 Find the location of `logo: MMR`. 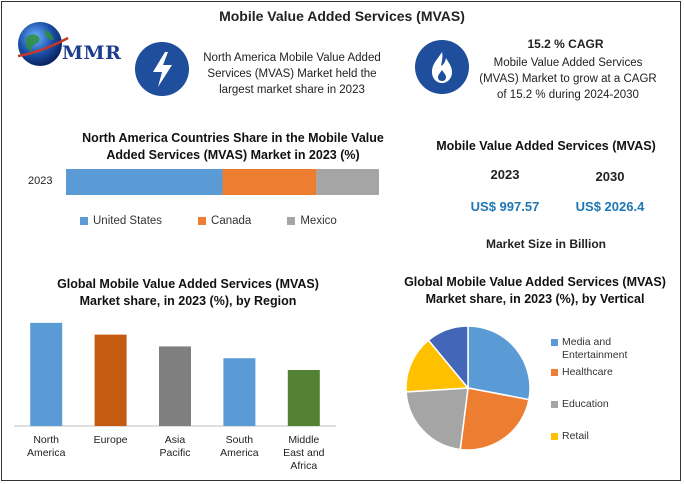

logo: MMR is located at coordinates (74, 46).